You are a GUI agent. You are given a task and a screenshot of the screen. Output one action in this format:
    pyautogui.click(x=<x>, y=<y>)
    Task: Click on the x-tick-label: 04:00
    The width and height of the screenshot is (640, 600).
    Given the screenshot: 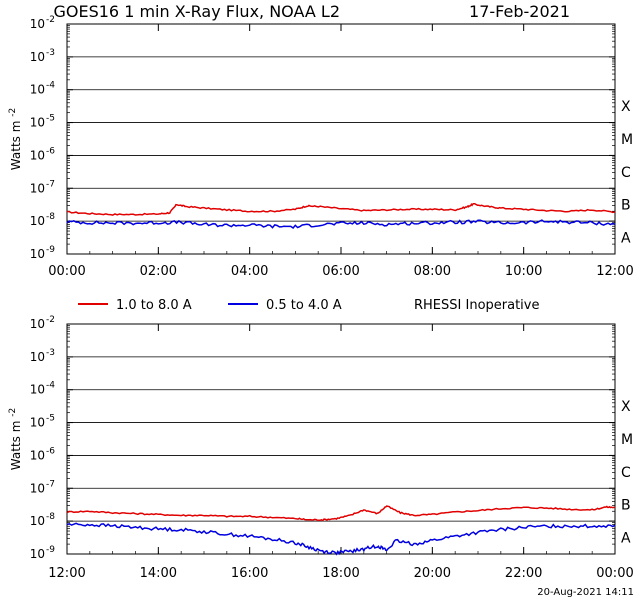 What is the action you would take?
    pyautogui.click(x=249, y=271)
    